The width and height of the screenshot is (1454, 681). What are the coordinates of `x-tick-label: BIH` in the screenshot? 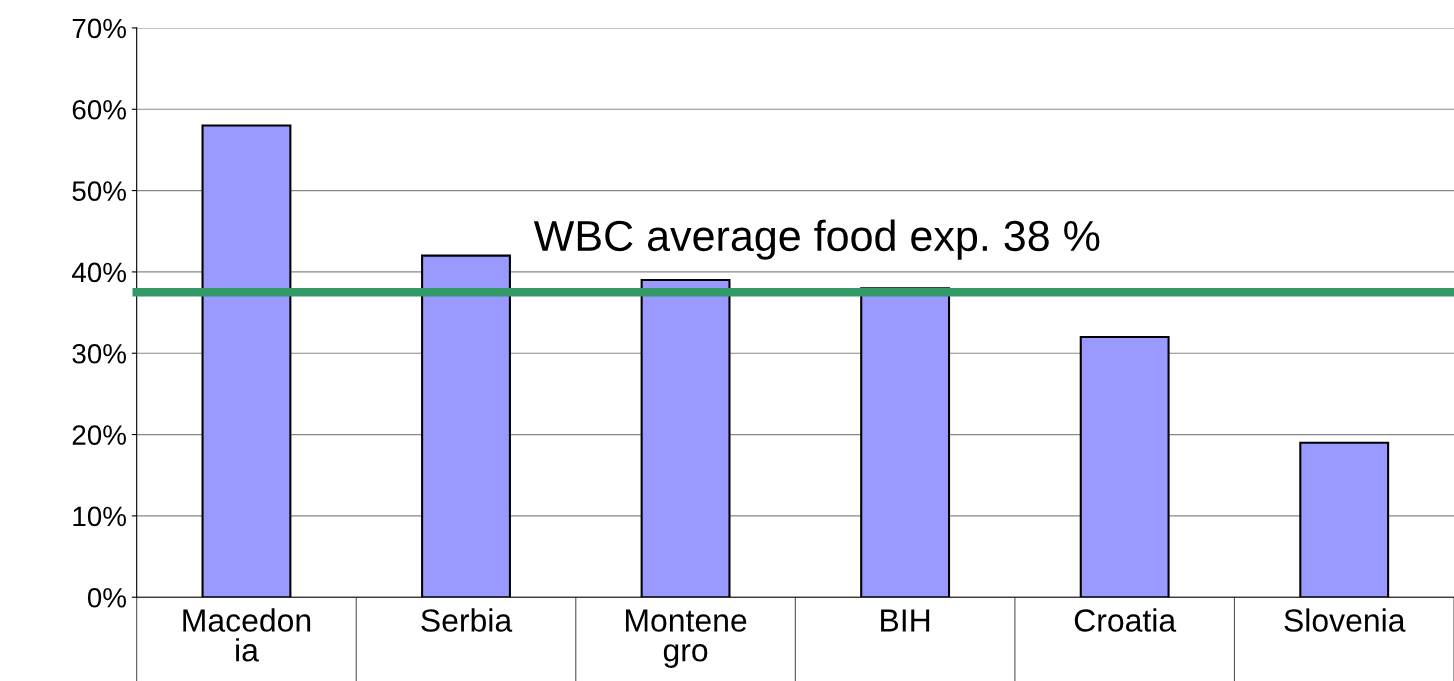 It's located at (905, 620).